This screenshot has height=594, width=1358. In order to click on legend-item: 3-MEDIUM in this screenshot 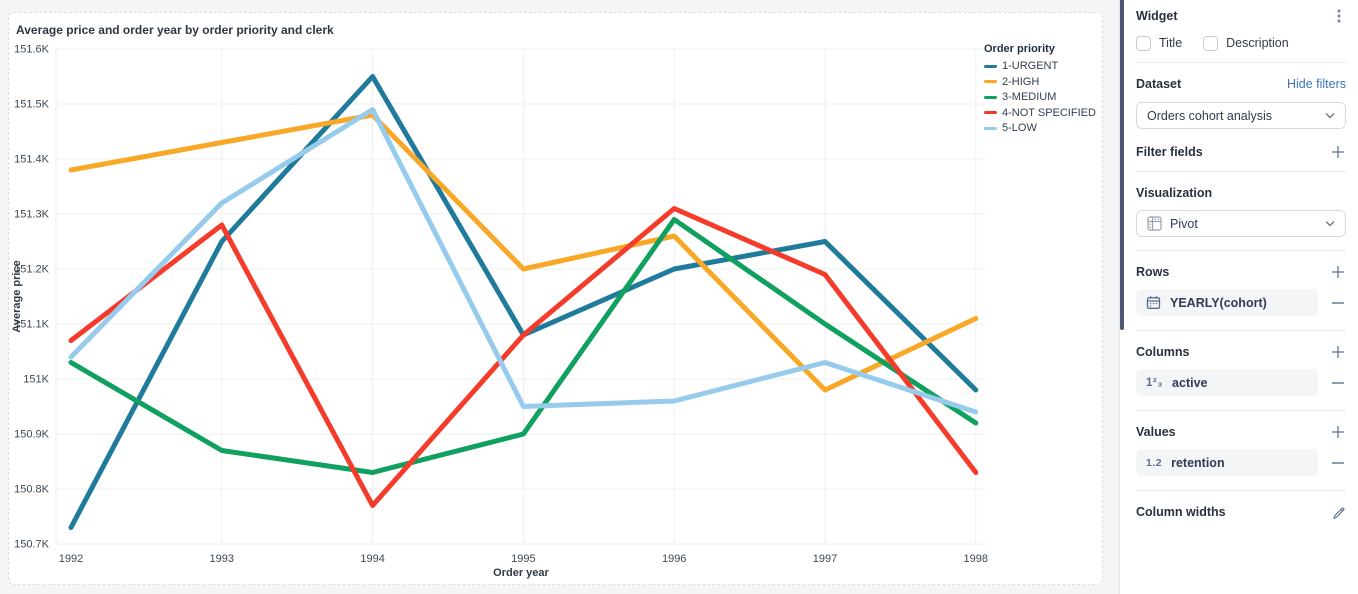, I will do `click(1043, 97)`.